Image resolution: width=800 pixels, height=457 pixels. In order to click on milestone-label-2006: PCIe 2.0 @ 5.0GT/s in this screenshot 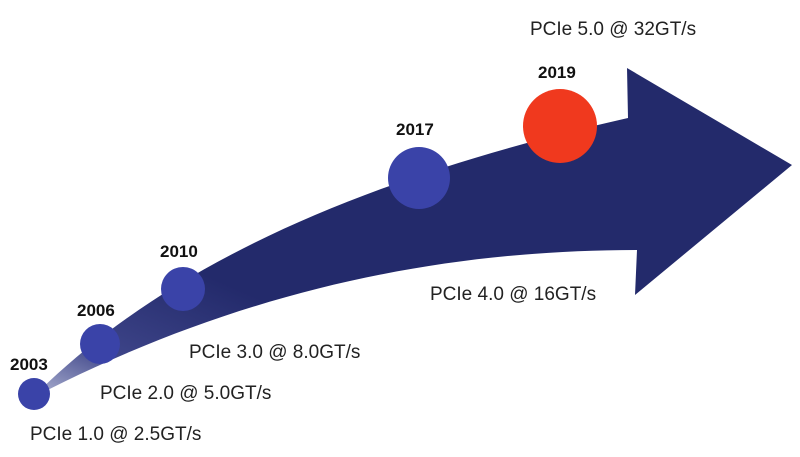, I will do `click(185, 393)`.